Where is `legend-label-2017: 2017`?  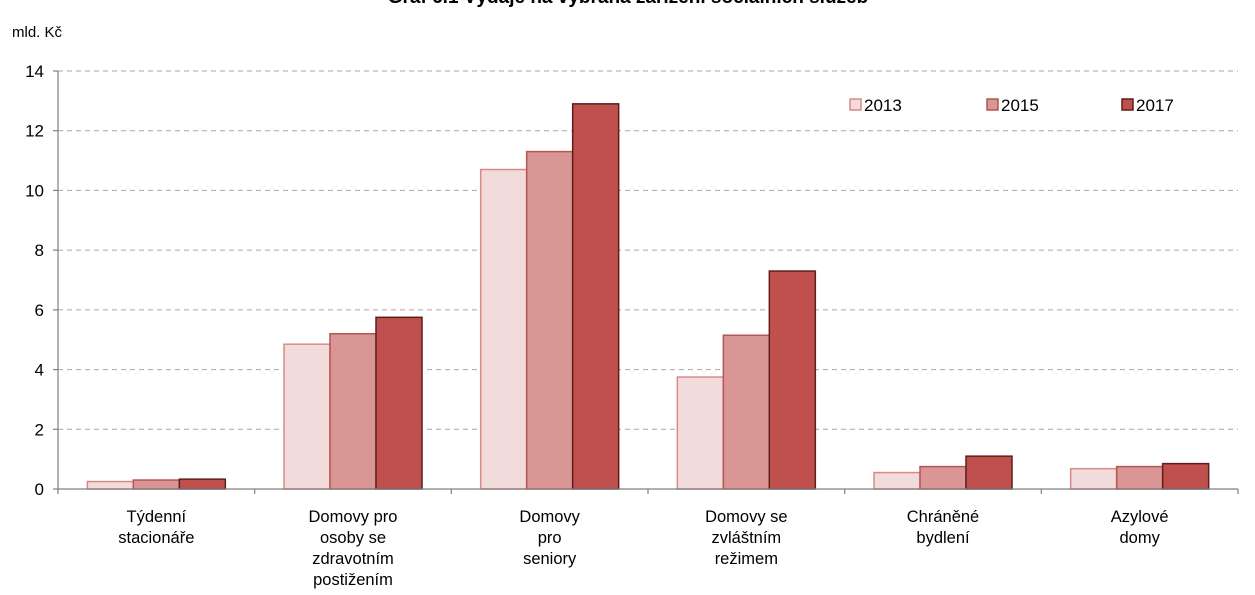
legend-label-2017: 2017 is located at coordinates (1155, 105).